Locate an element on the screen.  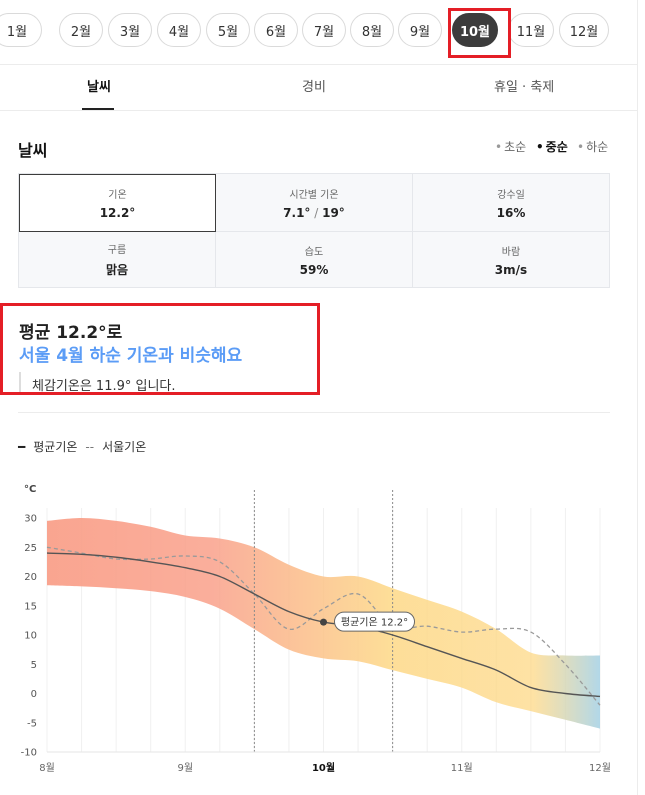
month-pill-10: 10월 is located at coordinates (475, 30).